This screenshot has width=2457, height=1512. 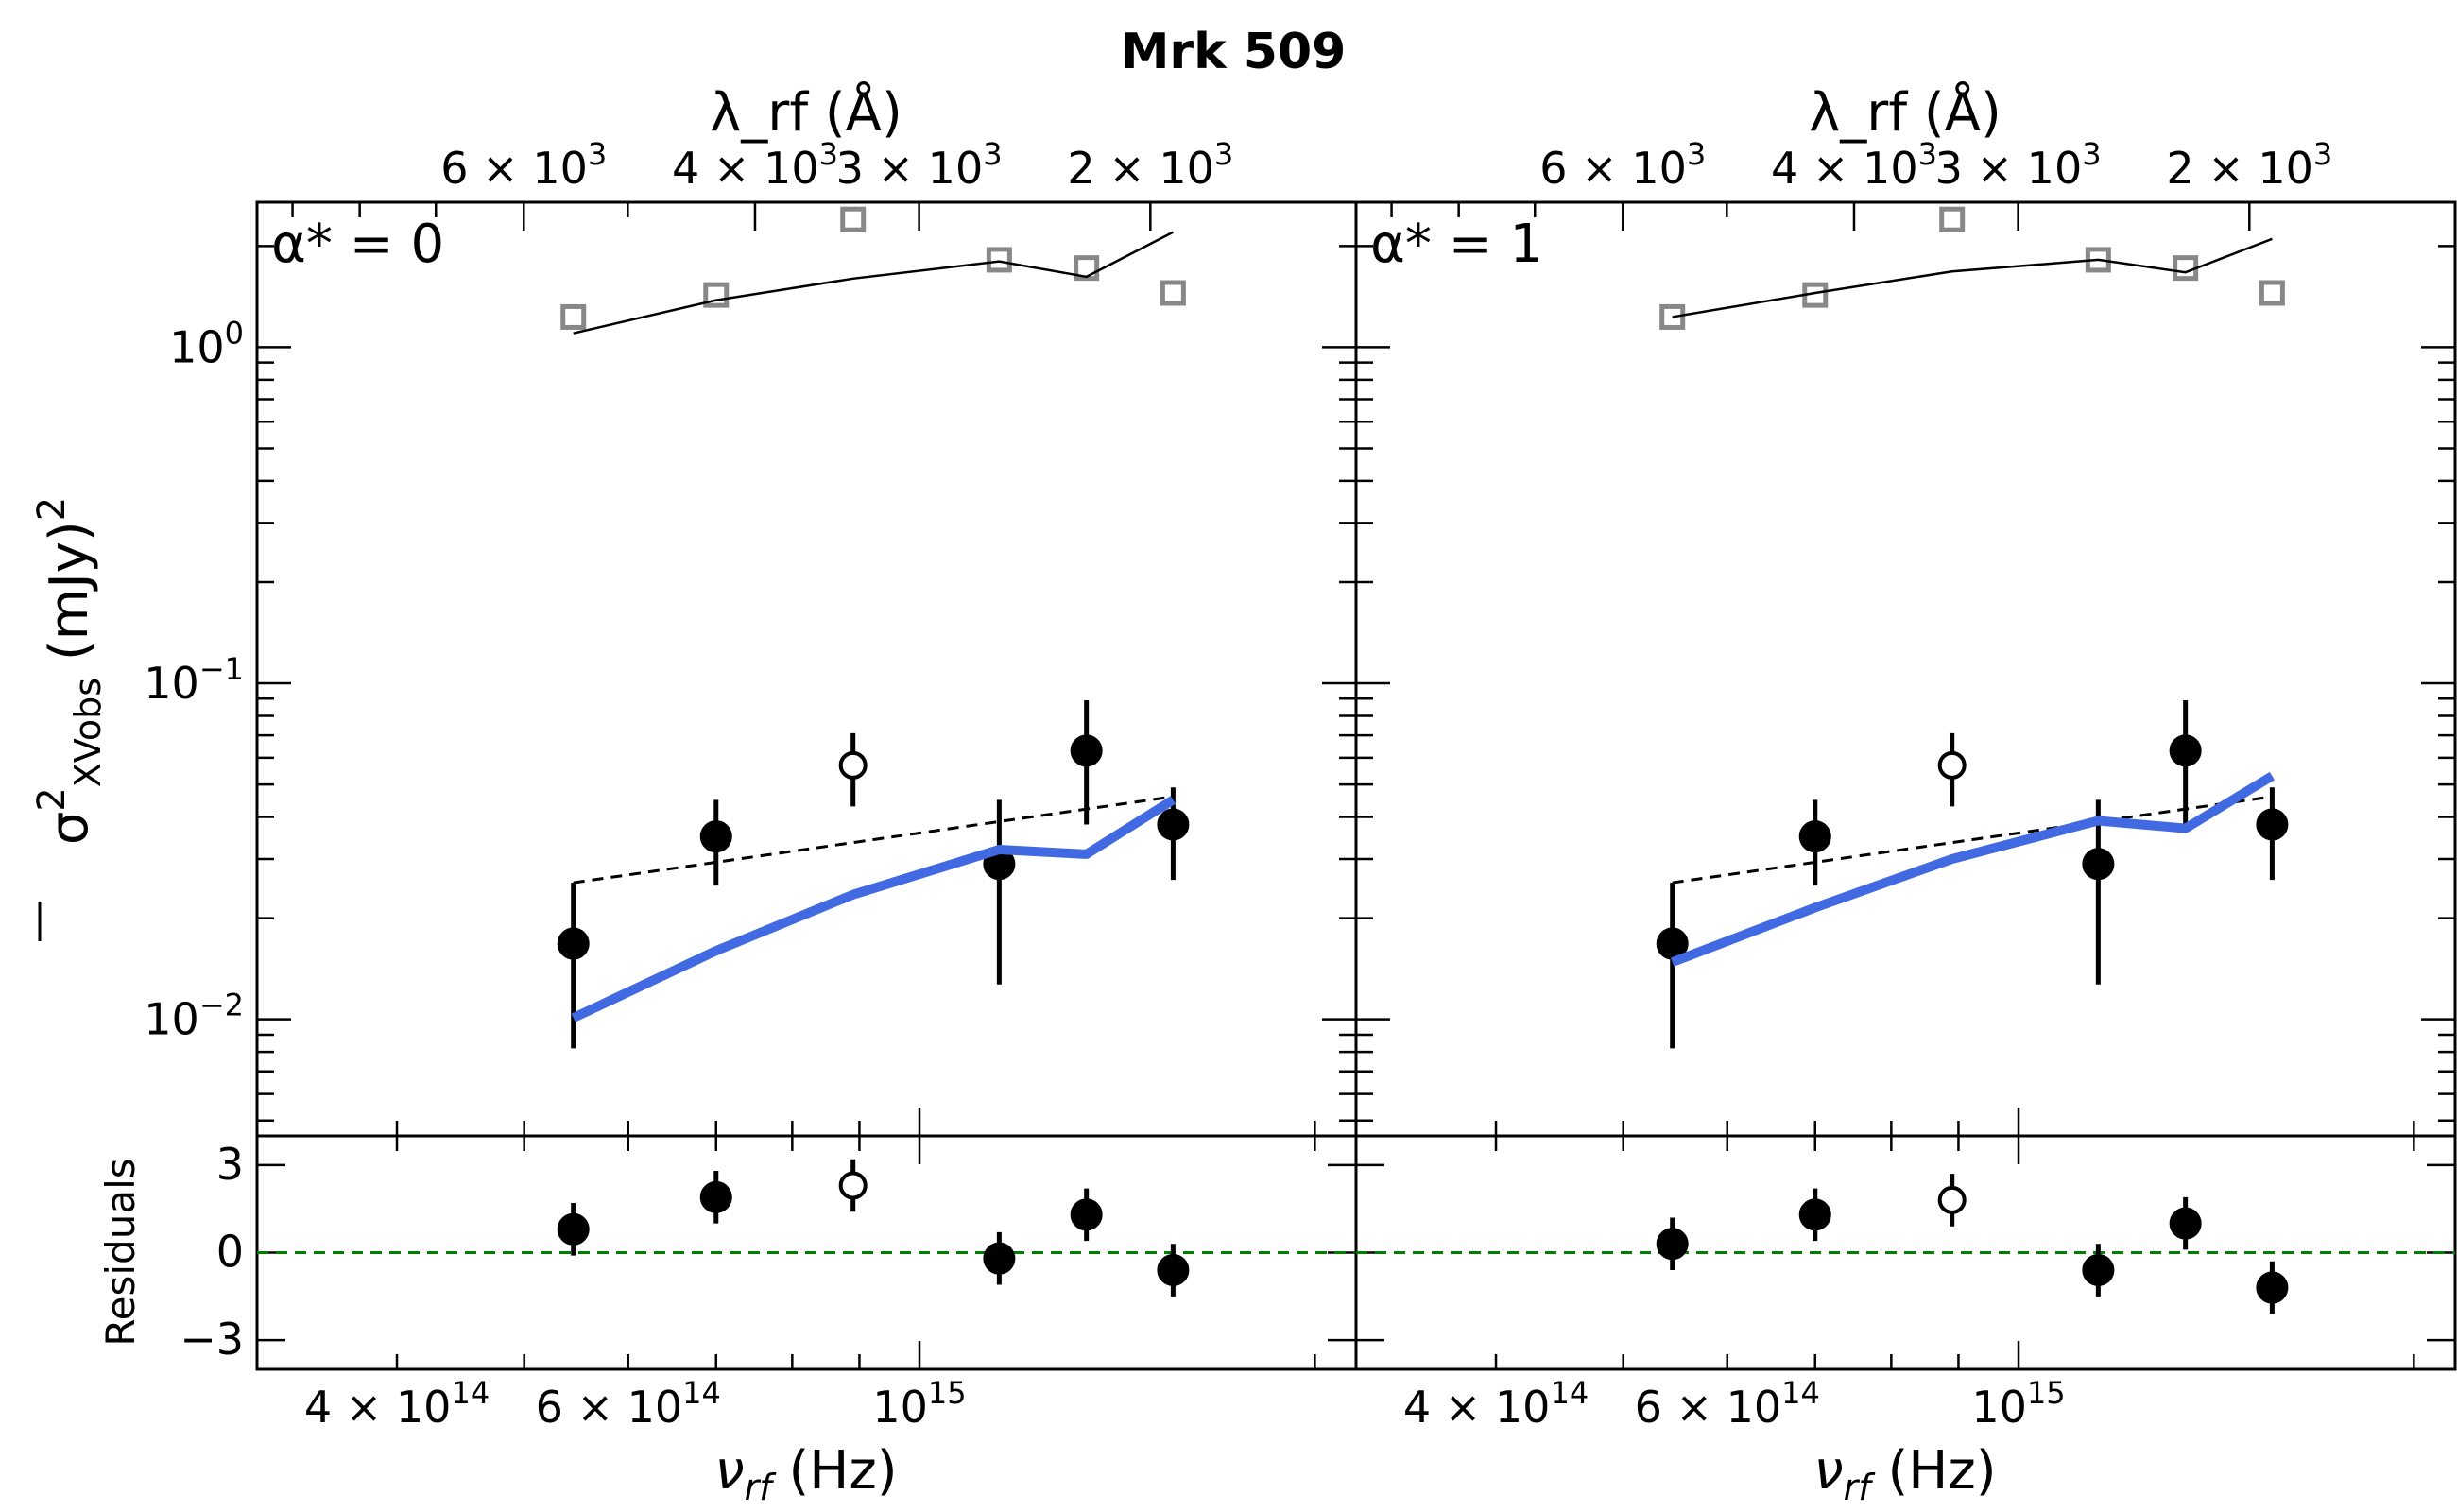 I want to click on y-tick-label: 0, so click(x=230, y=1252).